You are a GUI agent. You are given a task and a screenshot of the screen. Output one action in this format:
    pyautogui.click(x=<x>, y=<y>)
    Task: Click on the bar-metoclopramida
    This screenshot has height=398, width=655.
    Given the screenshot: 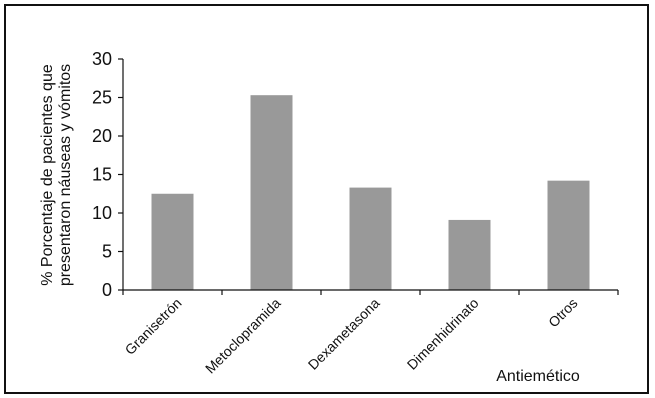 What is the action you would take?
    pyautogui.click(x=271, y=192)
    